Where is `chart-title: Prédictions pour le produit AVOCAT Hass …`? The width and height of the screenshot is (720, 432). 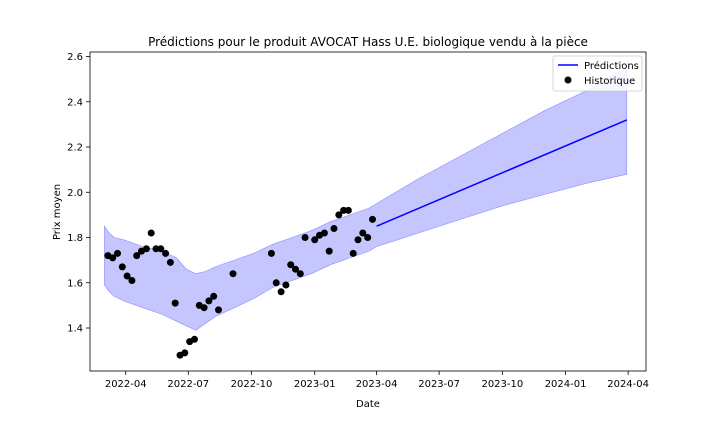
chart-title: Prédictions pour le produit AVOCAT Hass … is located at coordinates (368, 42).